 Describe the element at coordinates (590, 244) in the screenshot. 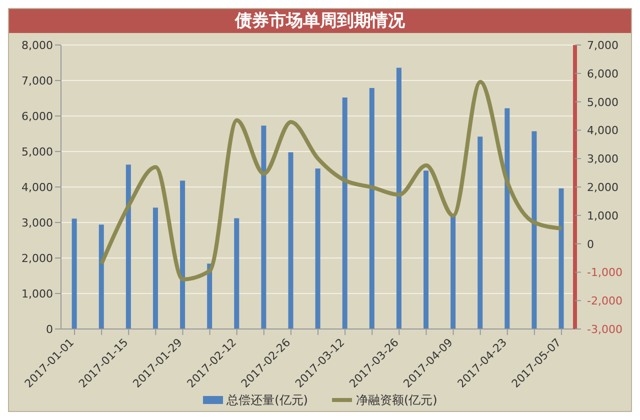

I see `y2-tick-label: 0` at that location.